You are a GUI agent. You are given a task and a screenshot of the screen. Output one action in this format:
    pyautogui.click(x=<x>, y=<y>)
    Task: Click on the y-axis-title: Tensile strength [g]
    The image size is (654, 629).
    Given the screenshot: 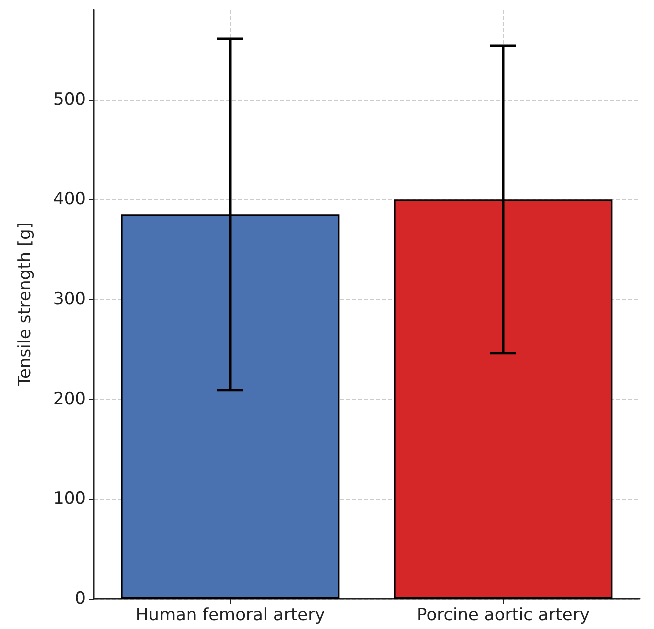 What is the action you would take?
    pyautogui.click(x=26, y=305)
    